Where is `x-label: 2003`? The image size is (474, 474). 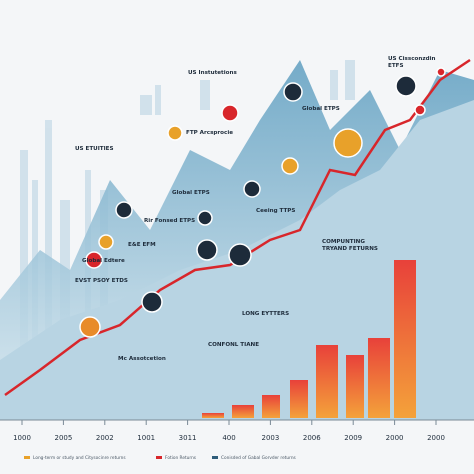
x-label: 2003 is located at coordinates (270, 438).